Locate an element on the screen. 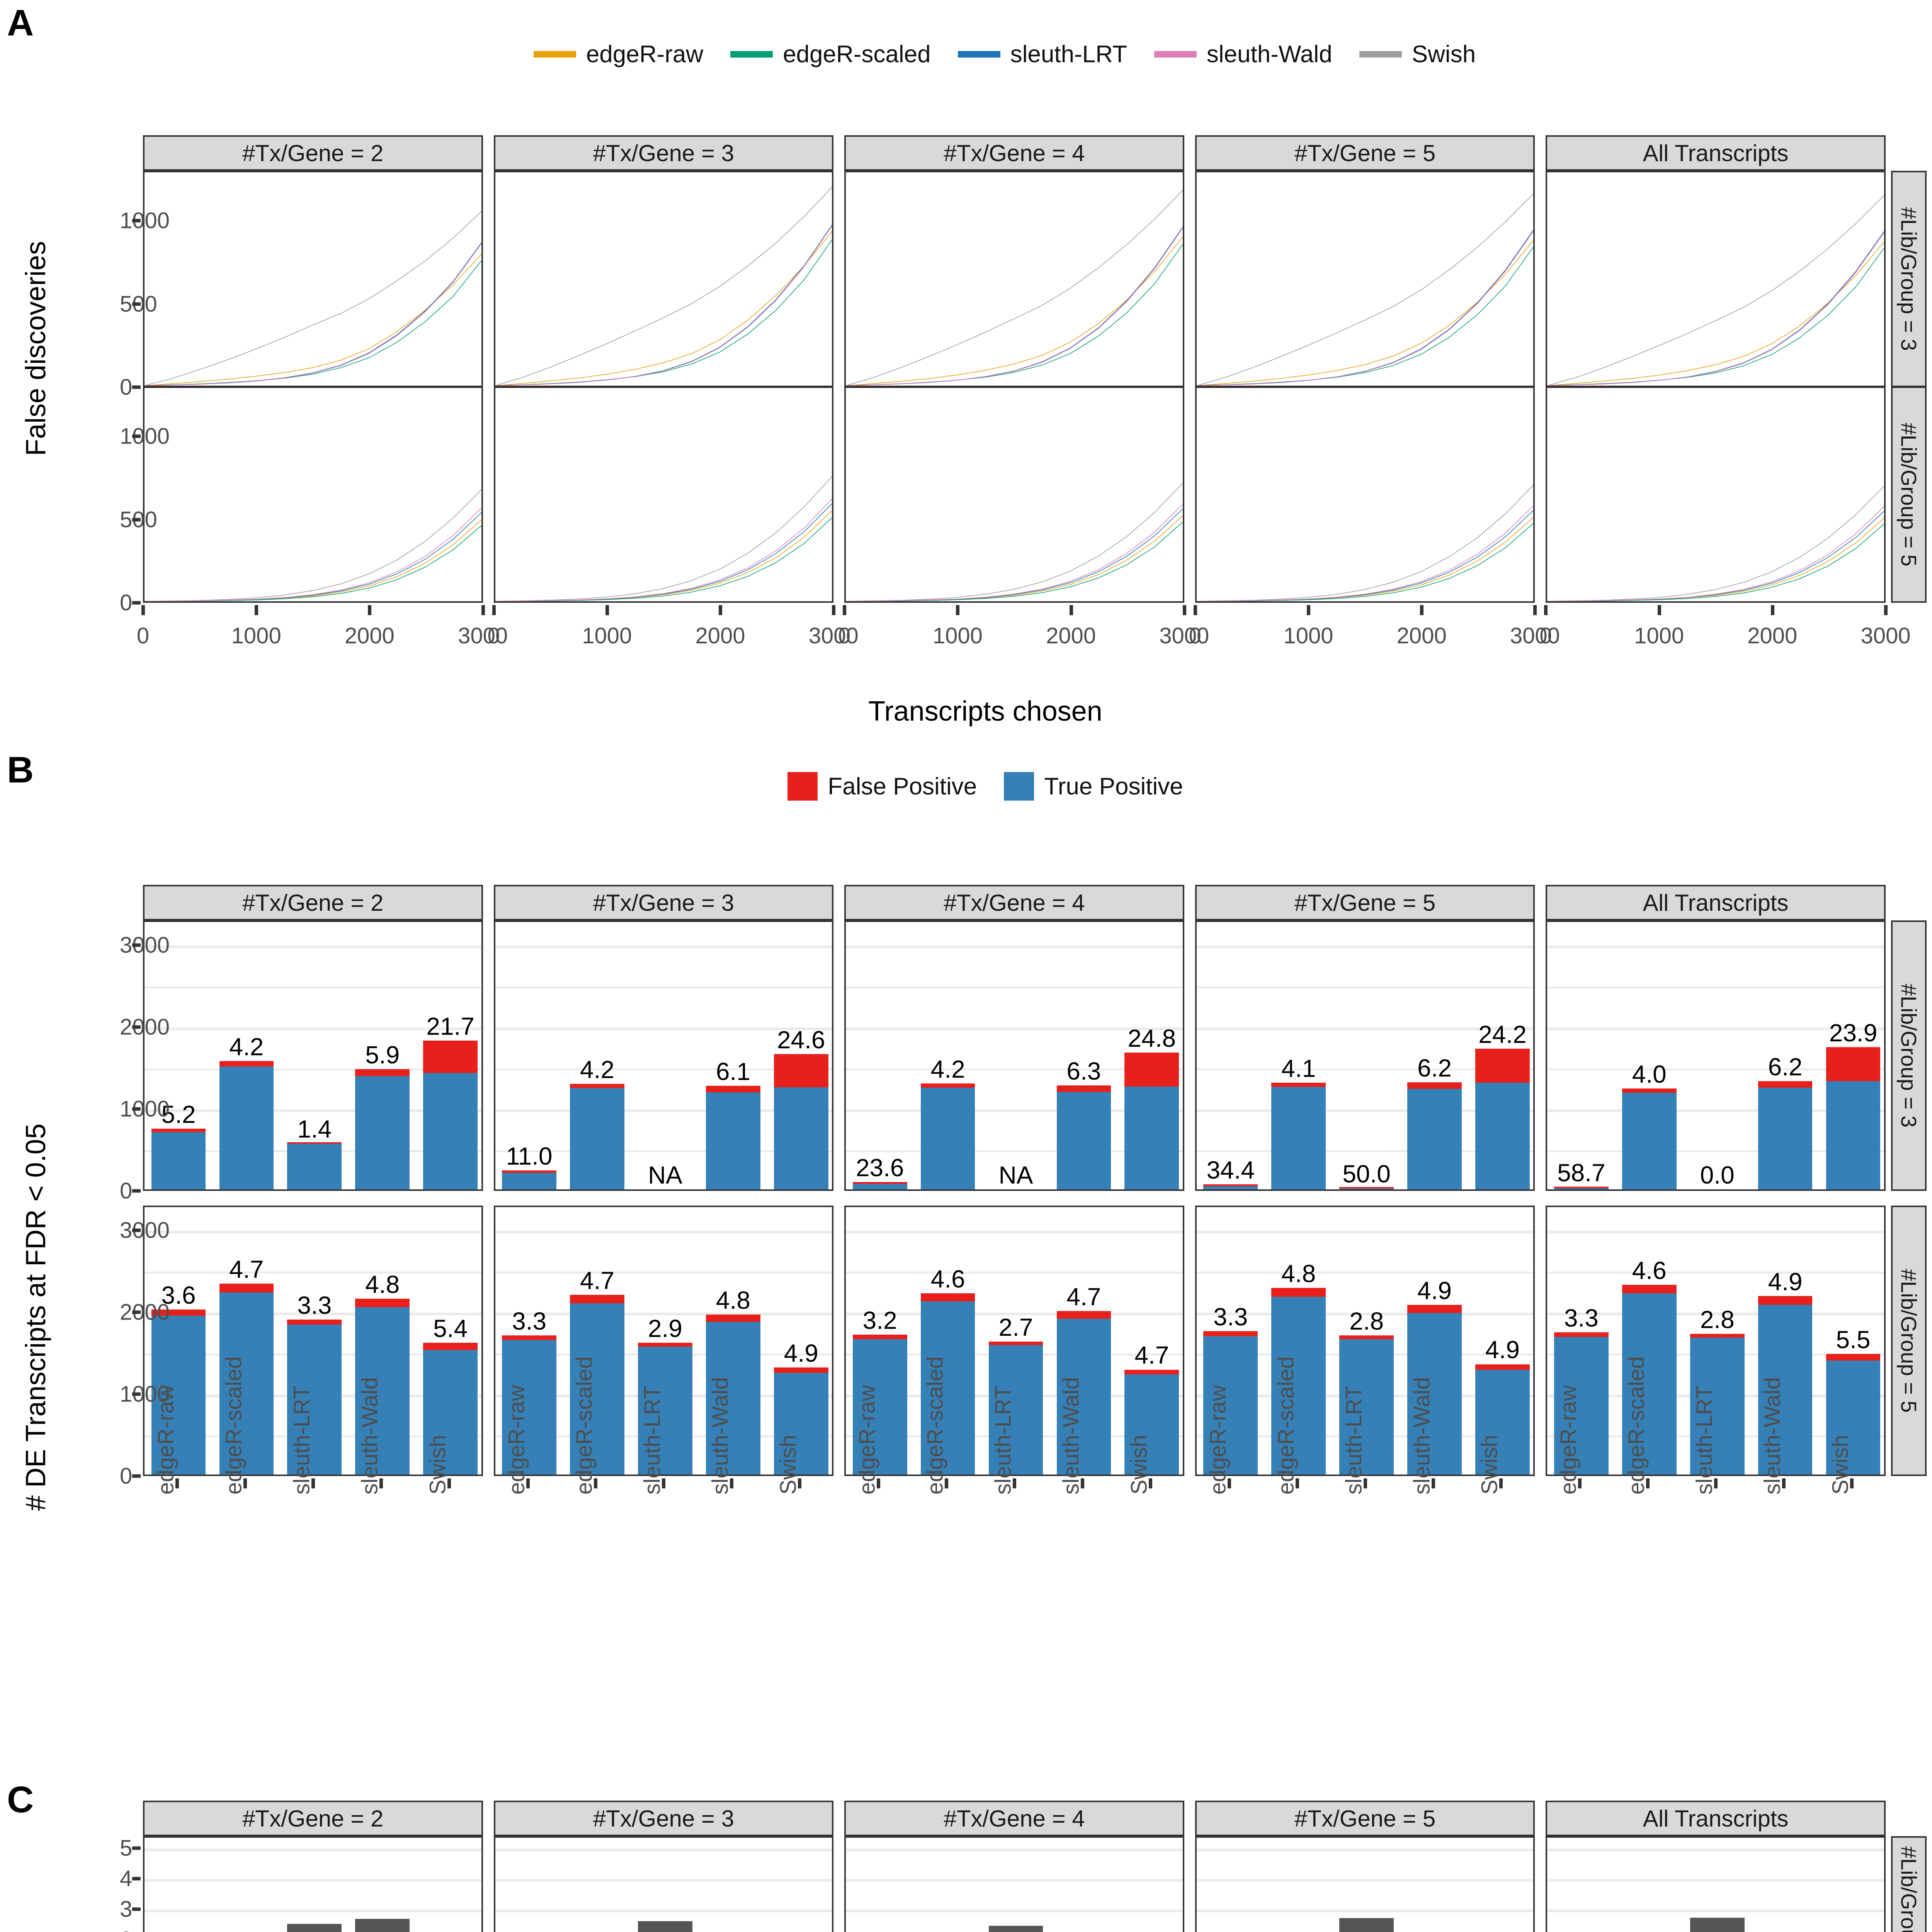 Image resolution: width=1932 pixels, height=1932 pixels. legend-item-edger-raw: edgeR-raw is located at coordinates (618, 54).